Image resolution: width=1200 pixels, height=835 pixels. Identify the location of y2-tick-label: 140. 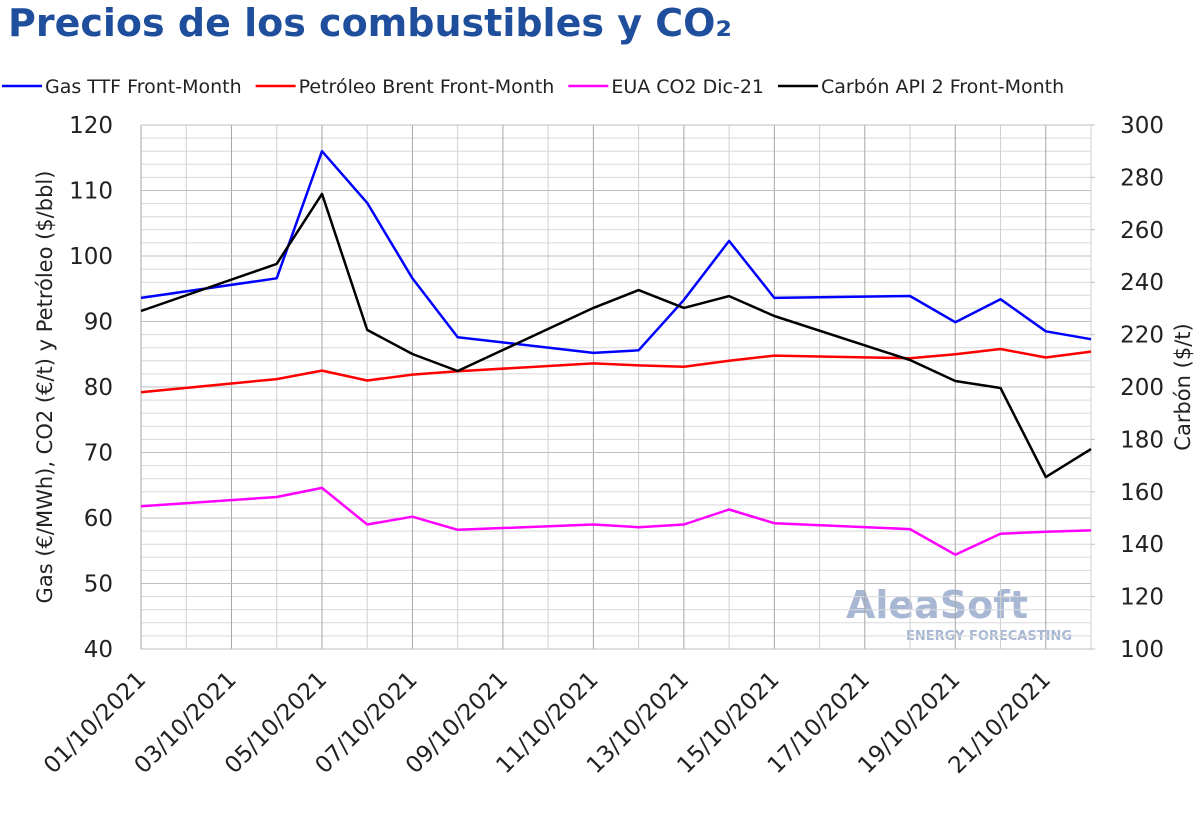
(1142, 545).